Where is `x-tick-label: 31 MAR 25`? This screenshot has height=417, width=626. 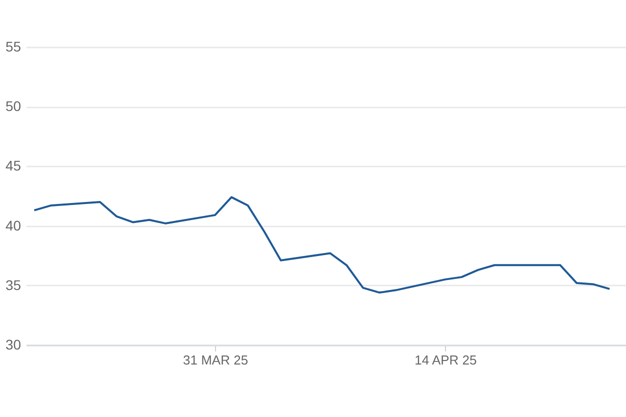
x-tick-label: 31 MAR 25 is located at coordinates (215, 360).